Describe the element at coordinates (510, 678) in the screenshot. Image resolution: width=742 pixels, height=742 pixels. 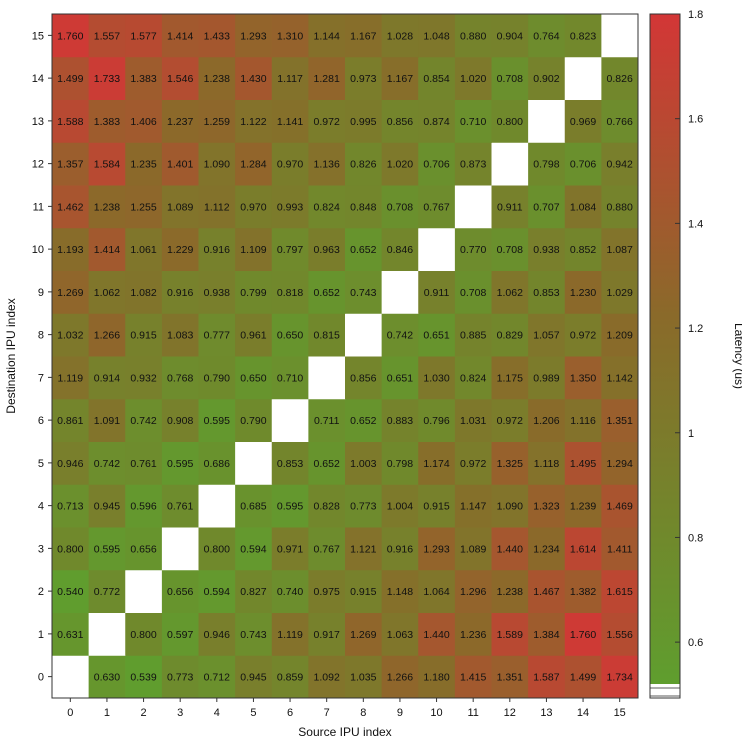
I see `cell-value-label: 1.351` at that location.